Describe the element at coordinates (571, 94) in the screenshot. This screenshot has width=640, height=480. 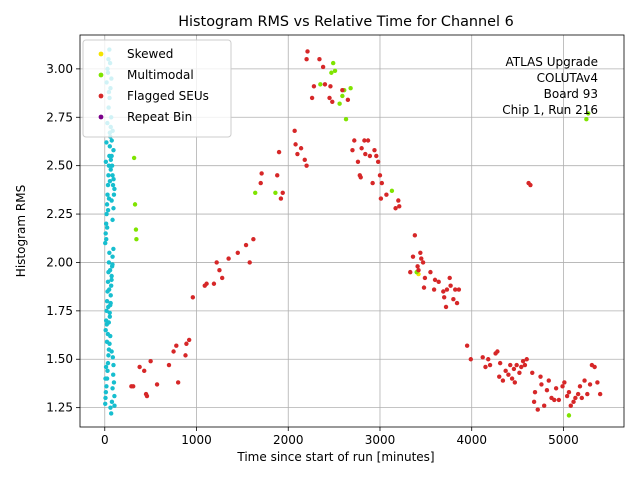
I see `annotation-line: Board 93` at that location.